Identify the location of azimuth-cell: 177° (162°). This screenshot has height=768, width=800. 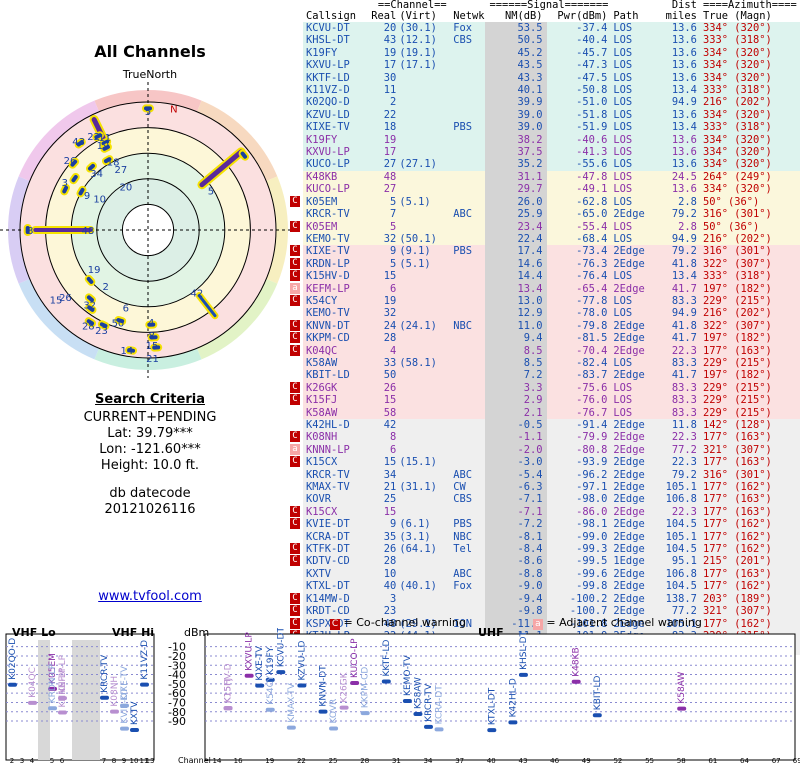
(751, 487).